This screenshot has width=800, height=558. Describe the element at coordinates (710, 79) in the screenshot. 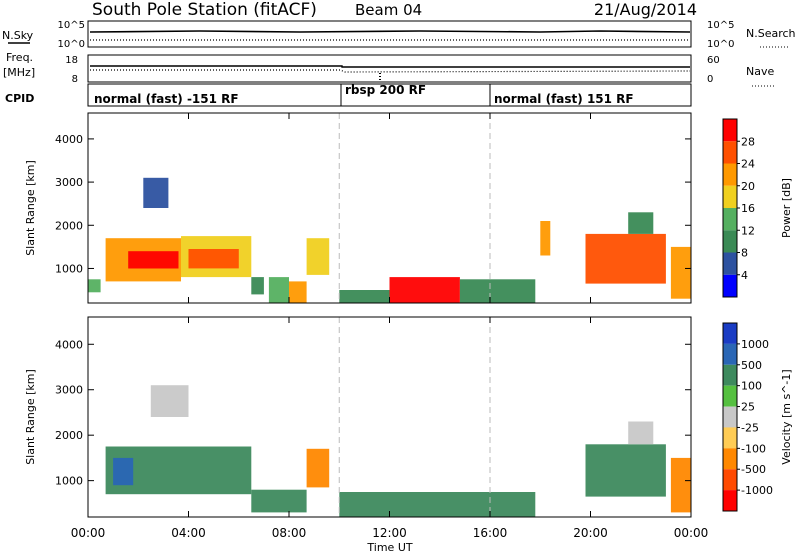

I see `nave-tick-bottom: 0` at that location.